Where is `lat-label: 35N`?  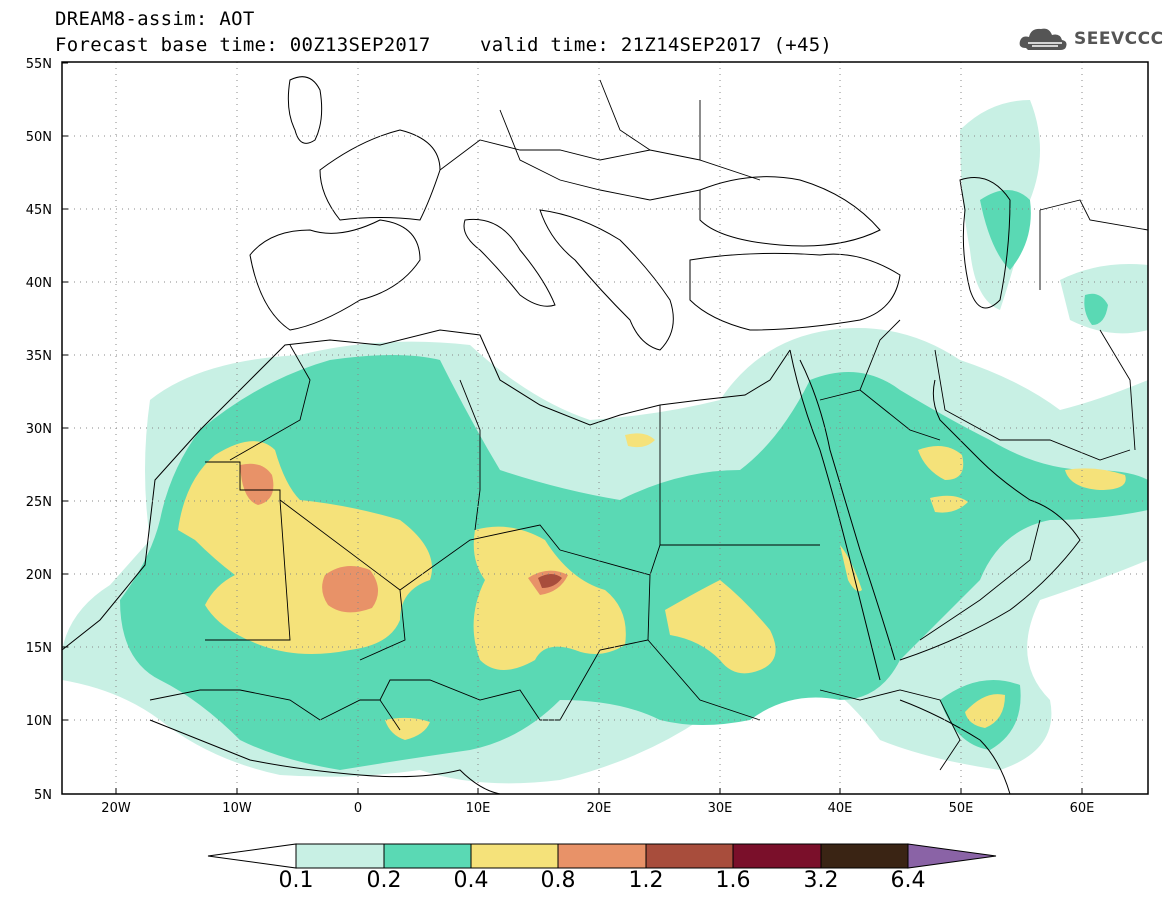 lat-label: 35N is located at coordinates (39, 356).